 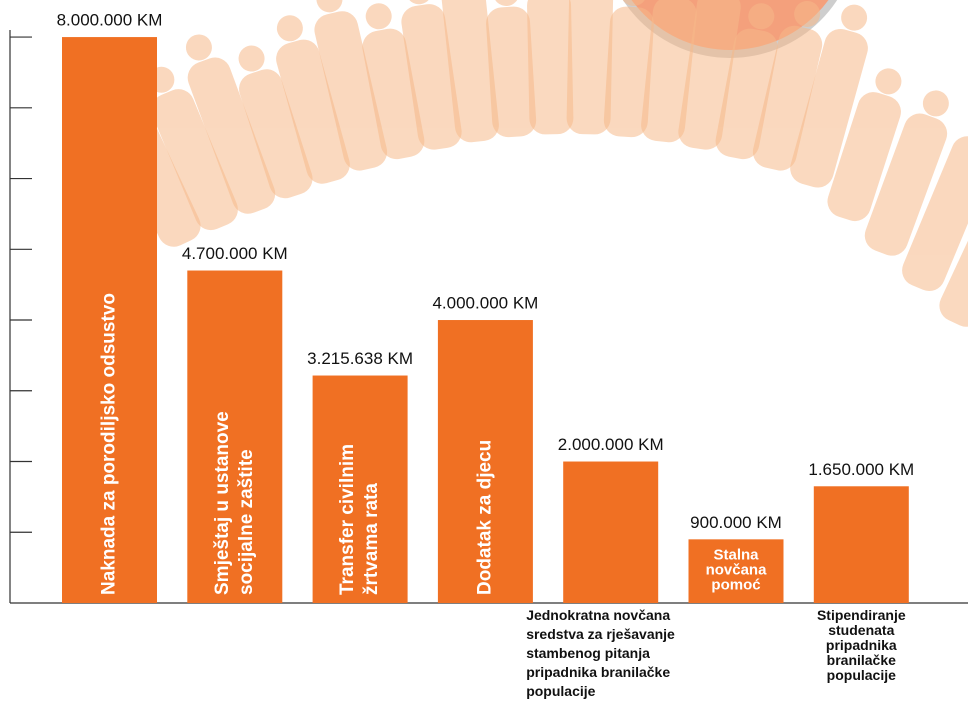 What do you see at coordinates (359, 519) in the screenshot?
I see `category-label: Transfer civilnim žrtvama rata` at bounding box center [359, 519].